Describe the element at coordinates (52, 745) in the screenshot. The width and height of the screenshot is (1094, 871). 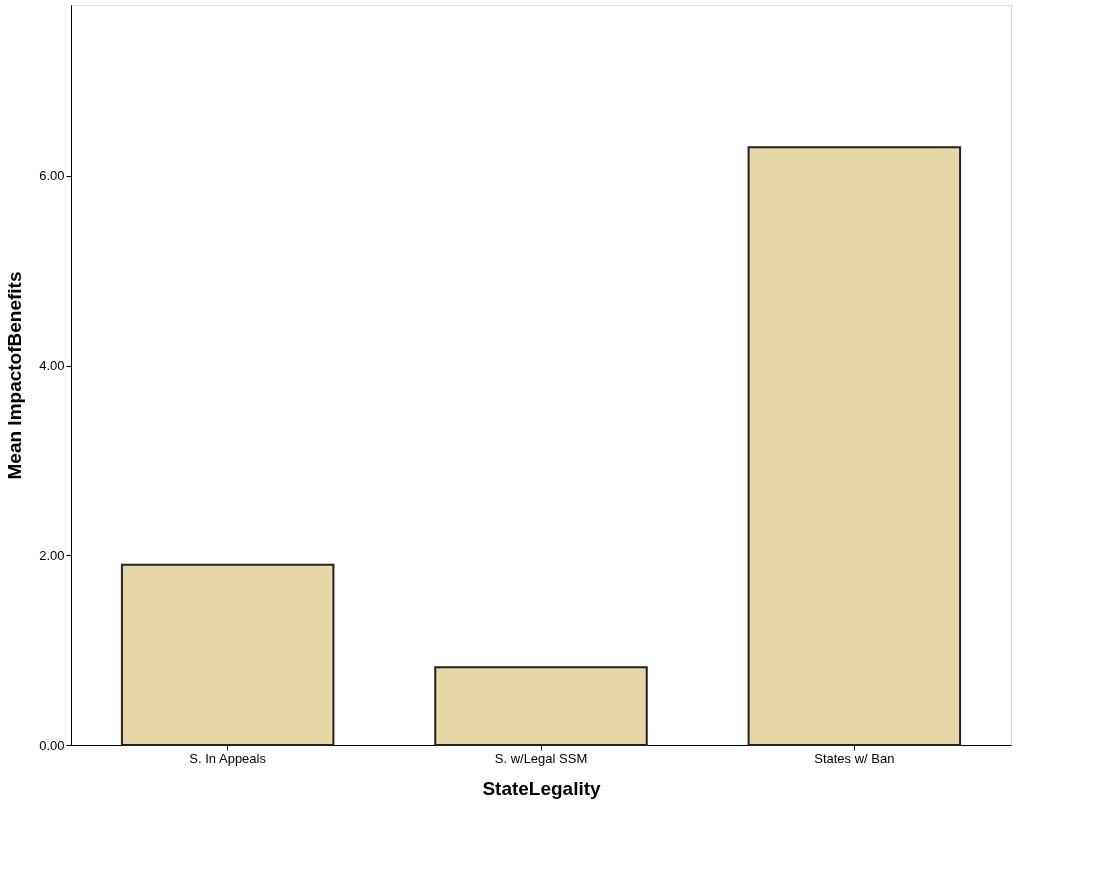
I see `y-tick-label: 0.00` at that location.